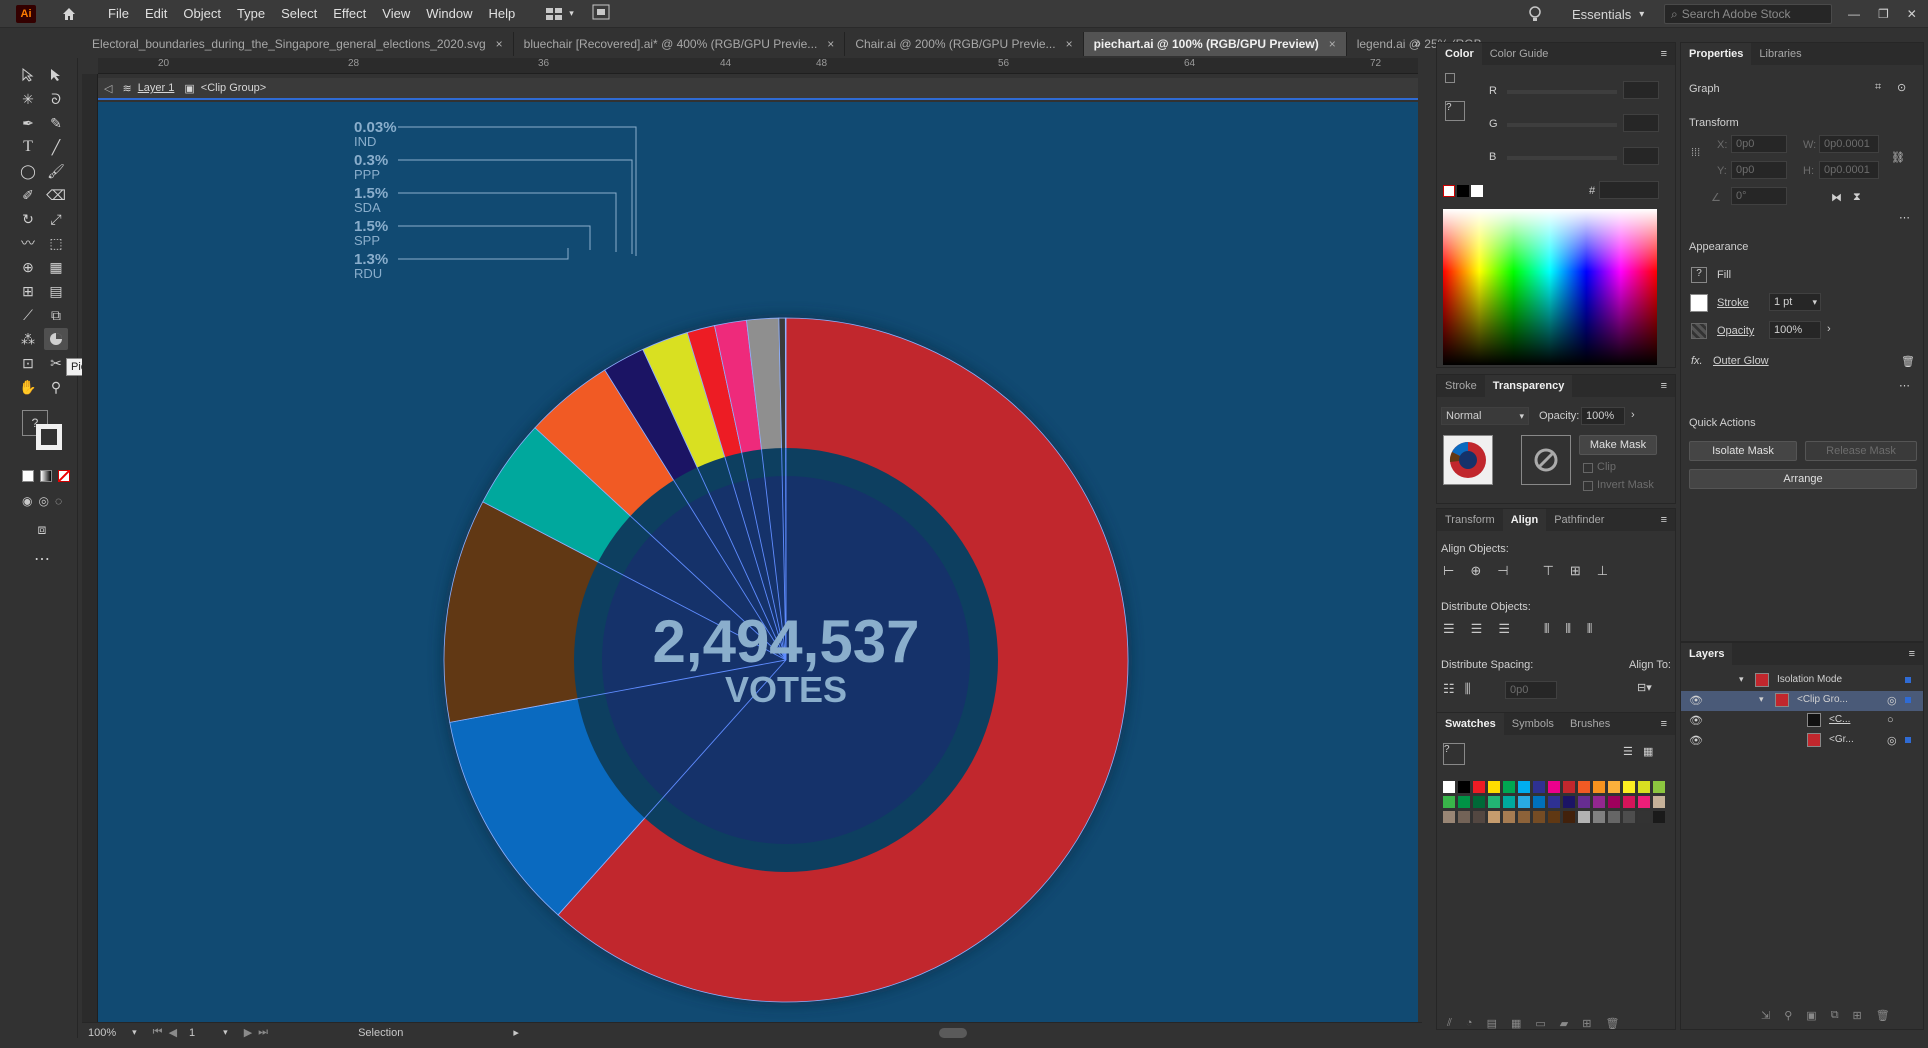 The height and width of the screenshot is (1048, 1928). I want to click on zoom-level: 100%, so click(102, 1032).